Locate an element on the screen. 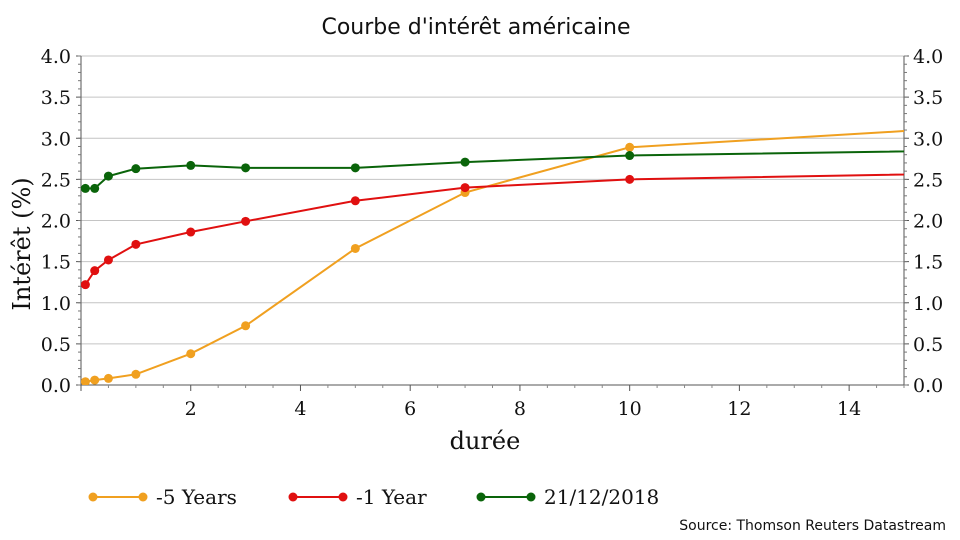 The height and width of the screenshot is (540, 960). y-axis-left: 0.0 0.5 1.0 1.5 2.0 2.5 3.0 3.5 4.0 is located at coordinates (61, 221).